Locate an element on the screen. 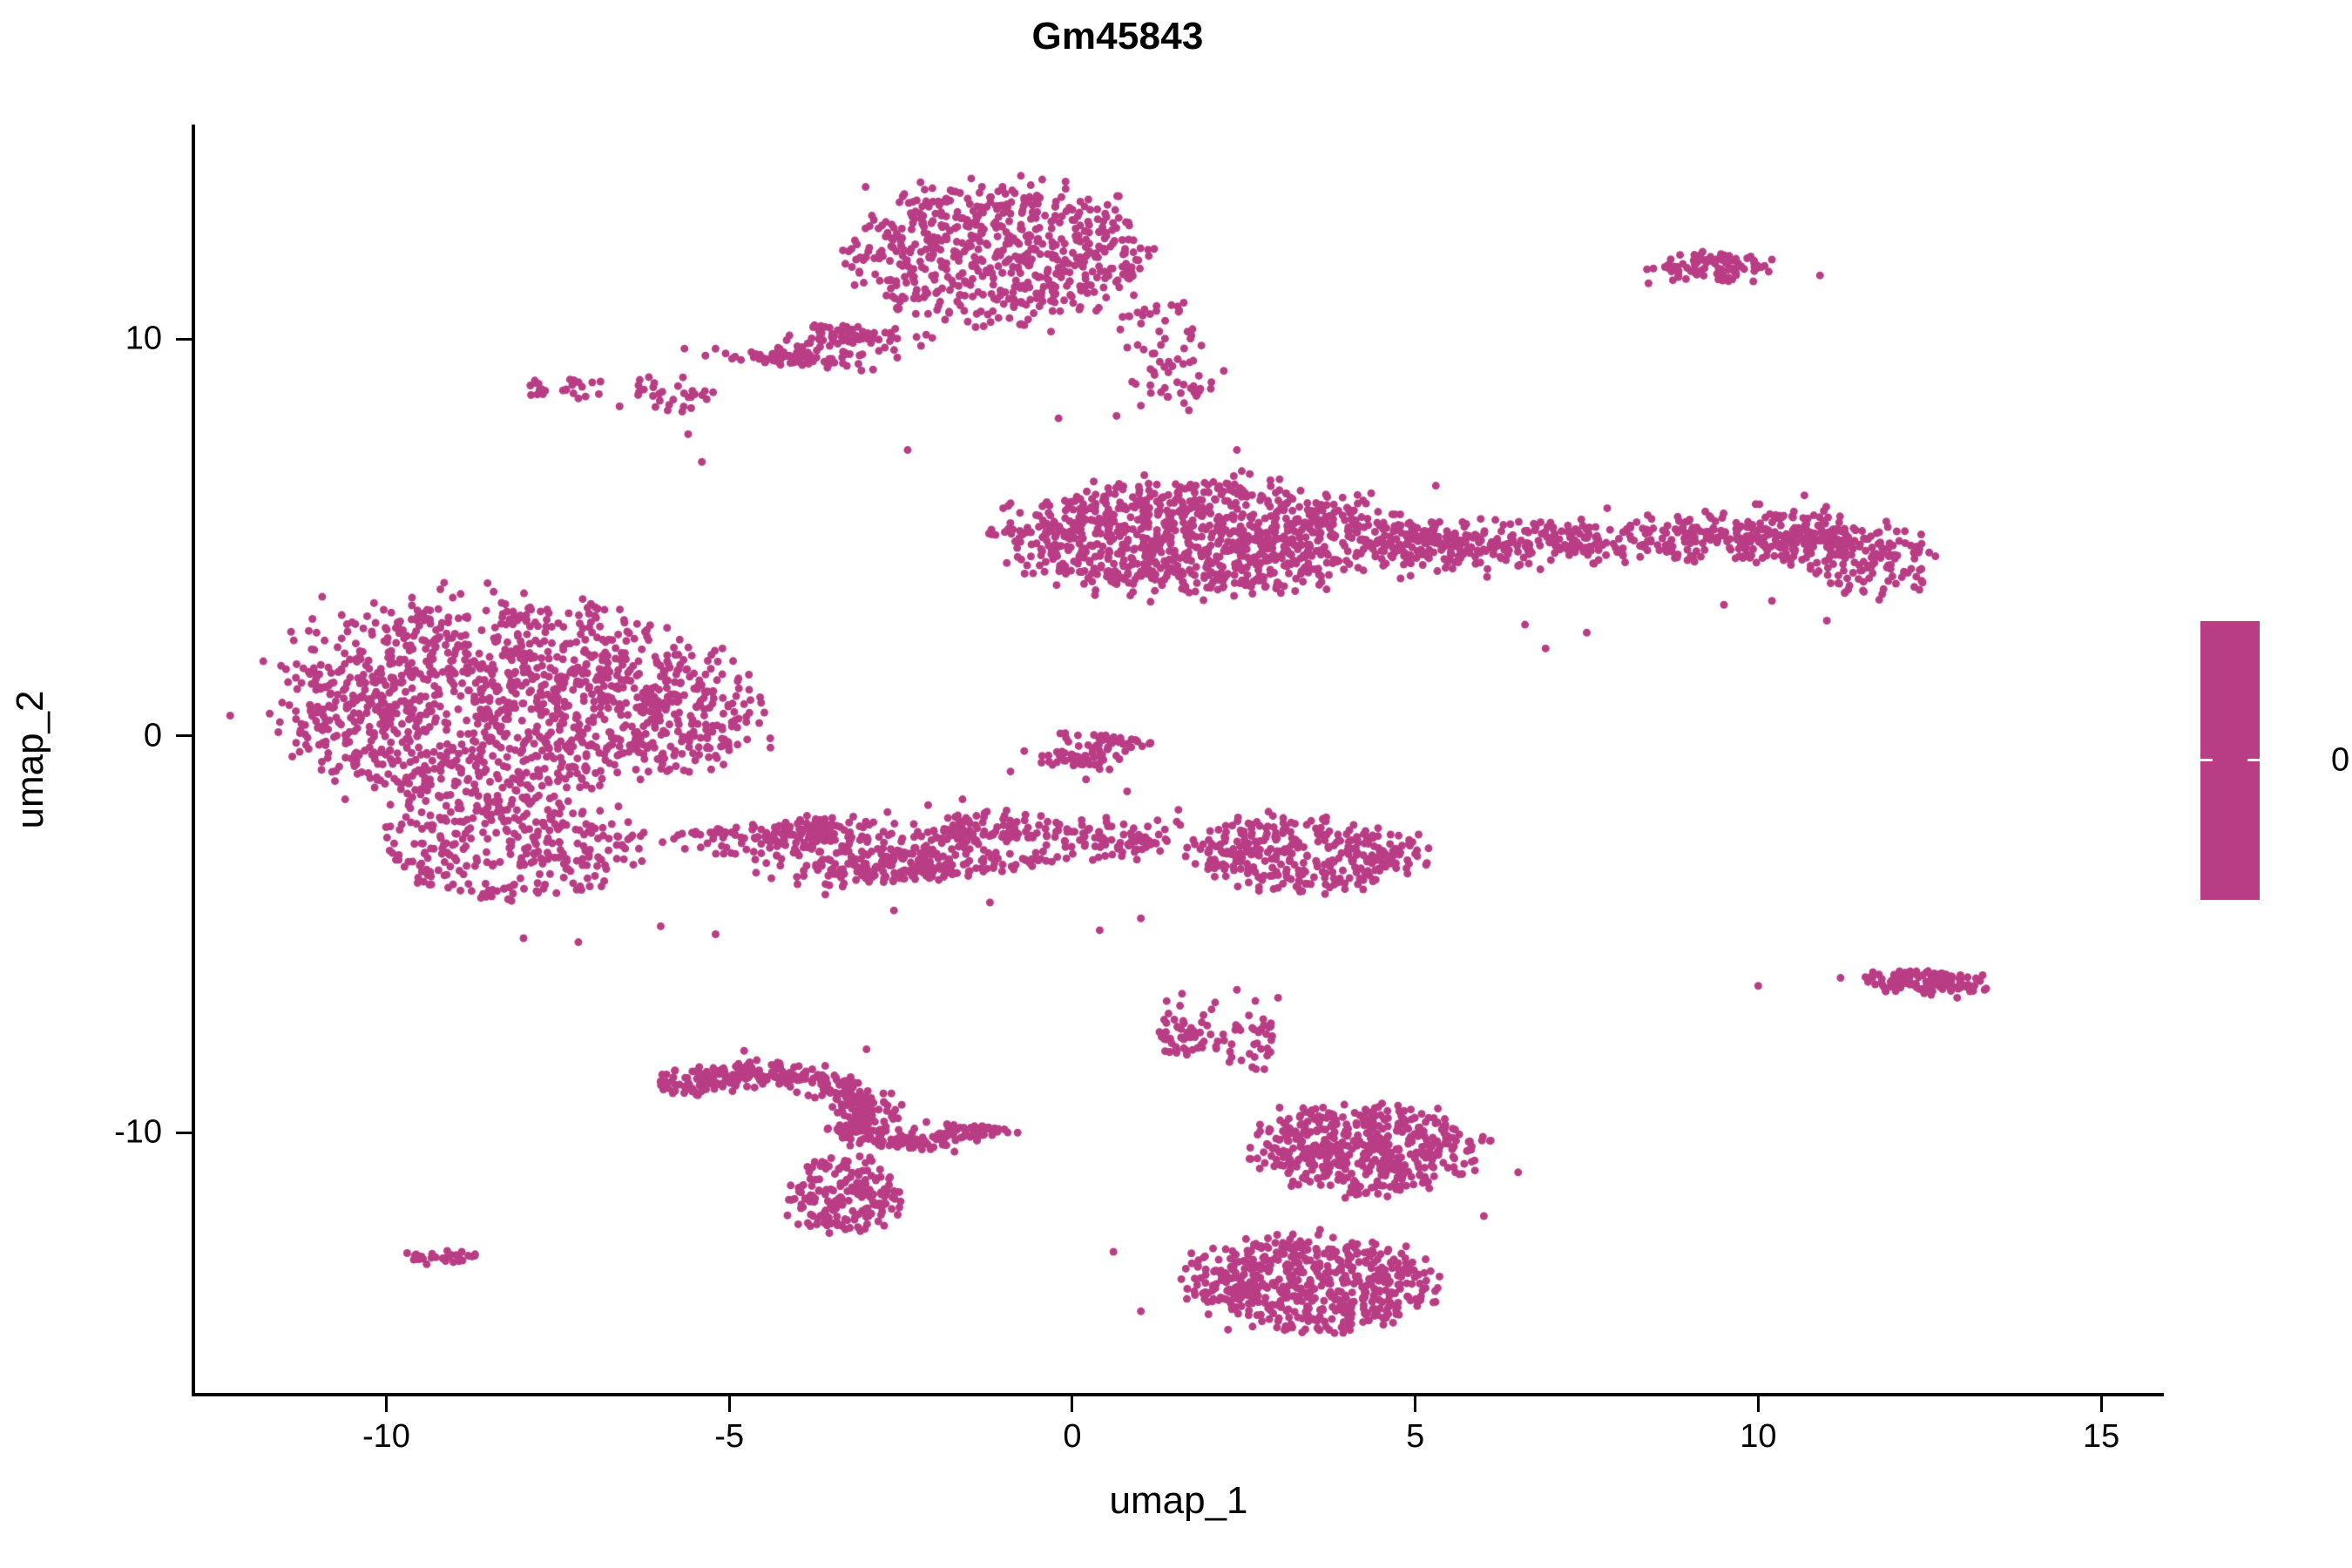 The height and width of the screenshot is (1568, 2352). x-tick-label: 0 is located at coordinates (1073, 1437).